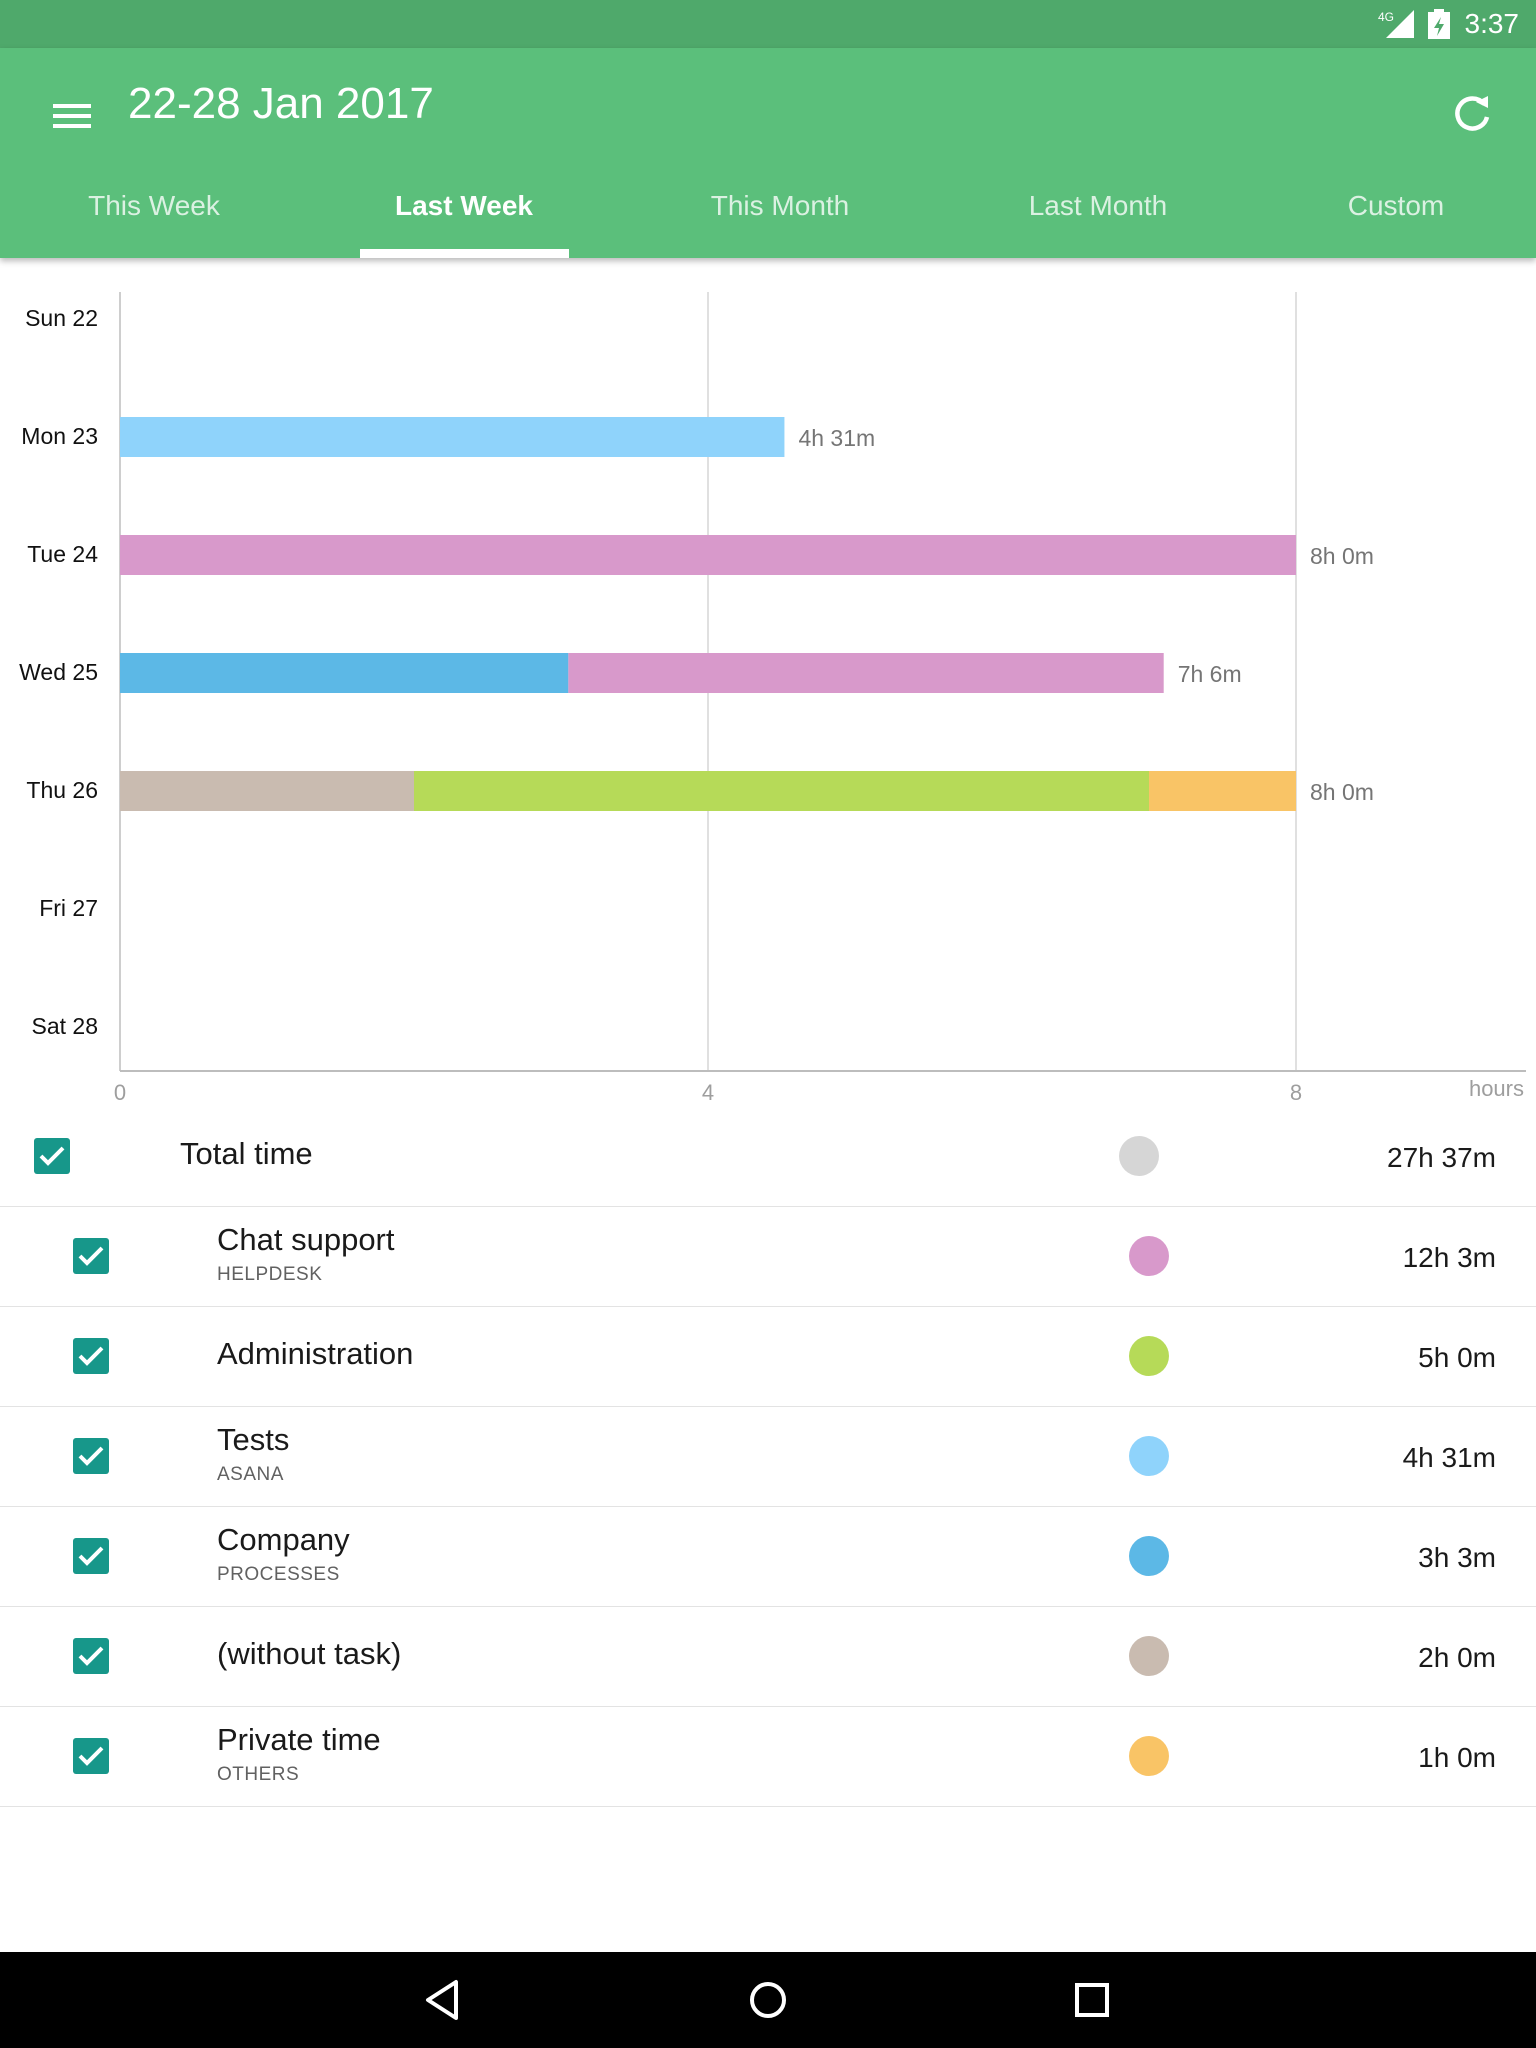 Image resolution: width=1536 pixels, height=2048 pixels. Describe the element at coordinates (68, 908) in the screenshot. I see `day-label: Fri 27` at that location.